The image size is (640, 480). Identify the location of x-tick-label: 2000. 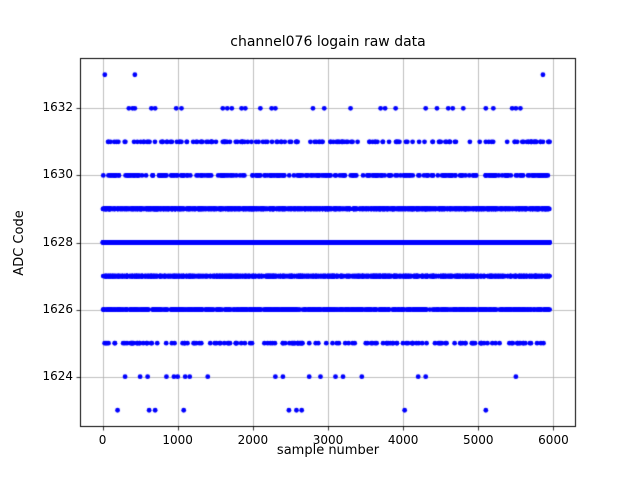
(253, 440).